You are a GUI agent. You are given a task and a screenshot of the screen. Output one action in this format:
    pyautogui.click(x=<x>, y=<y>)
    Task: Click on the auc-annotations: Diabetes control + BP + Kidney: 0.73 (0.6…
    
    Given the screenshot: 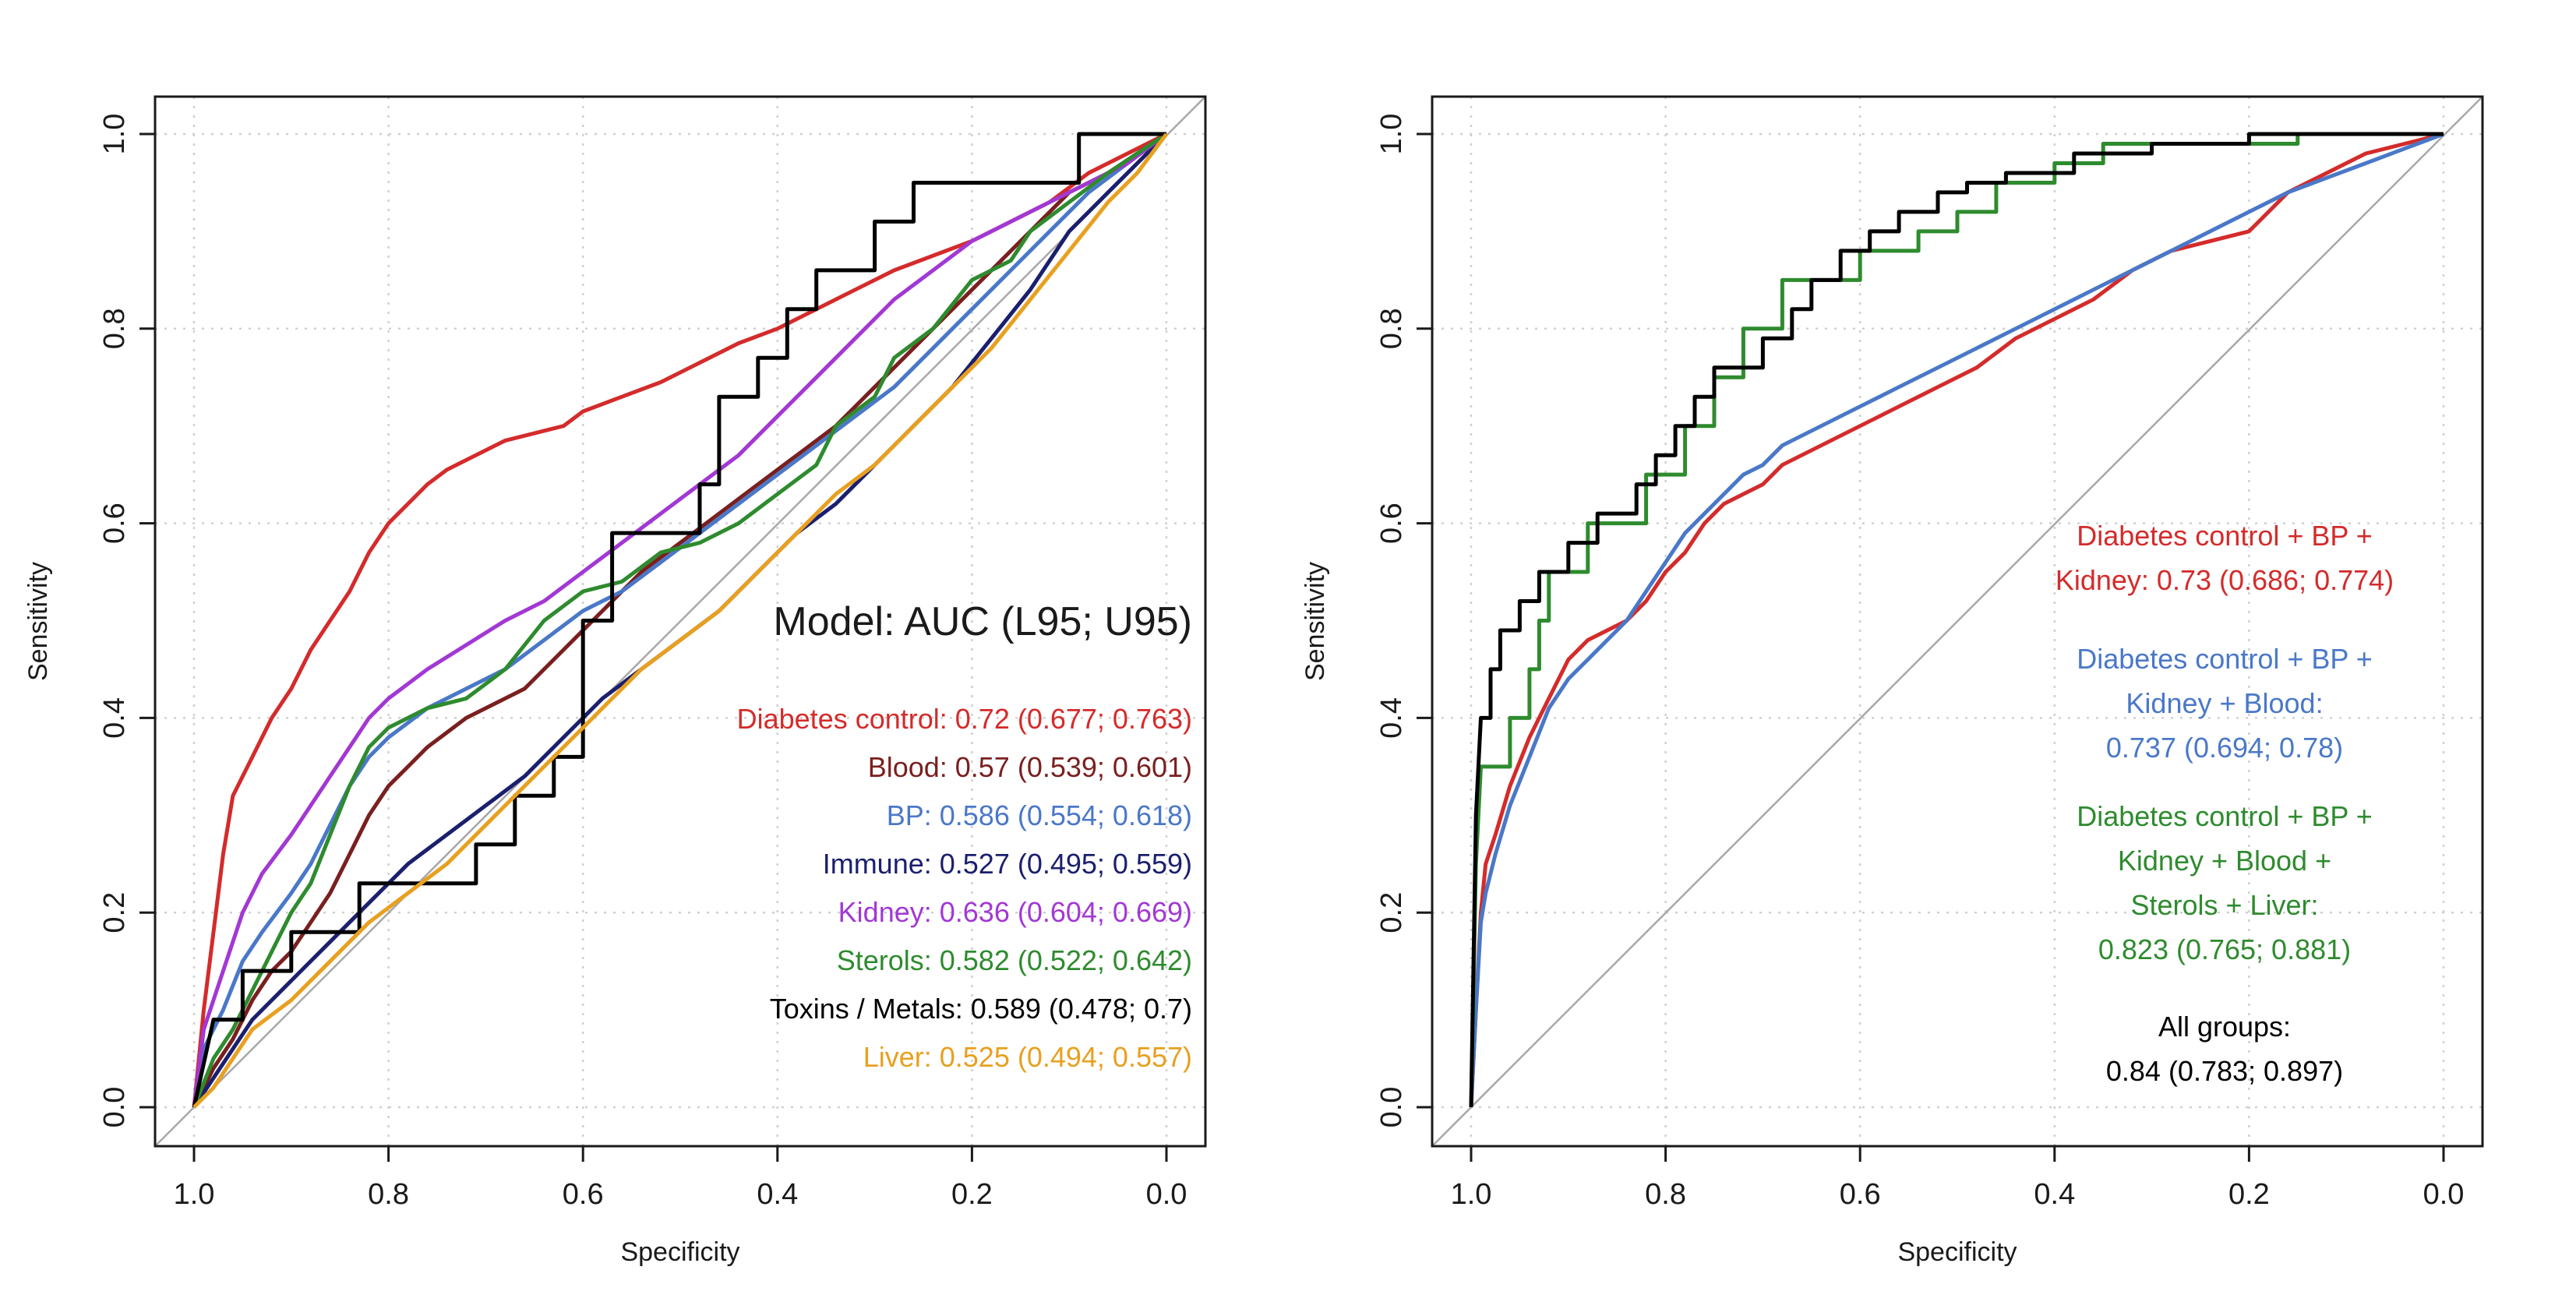 What is the action you would take?
    pyautogui.click(x=2225, y=803)
    